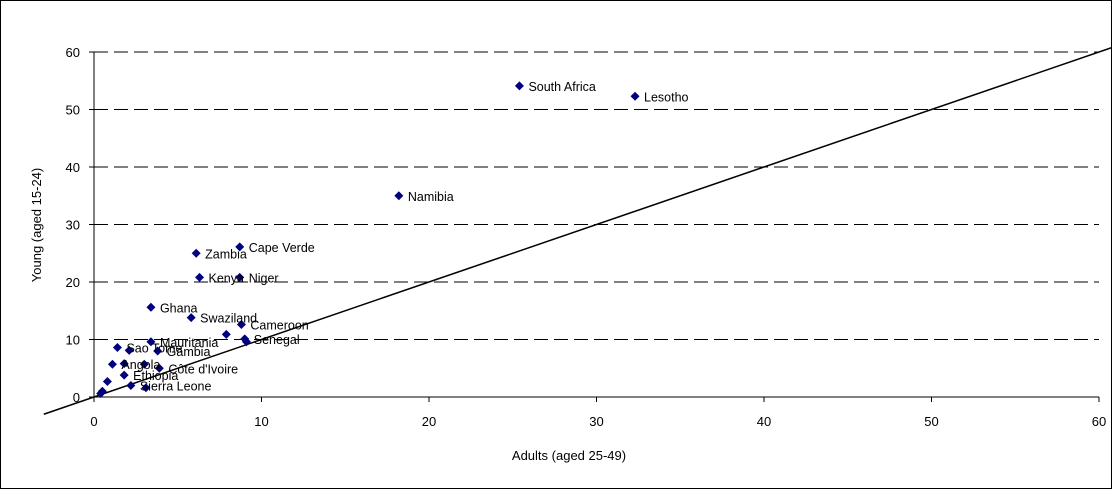 The width and height of the screenshot is (1112, 490). What do you see at coordinates (203, 369) in the screenshot?
I see `point-label: Côte d'Ivoire` at bounding box center [203, 369].